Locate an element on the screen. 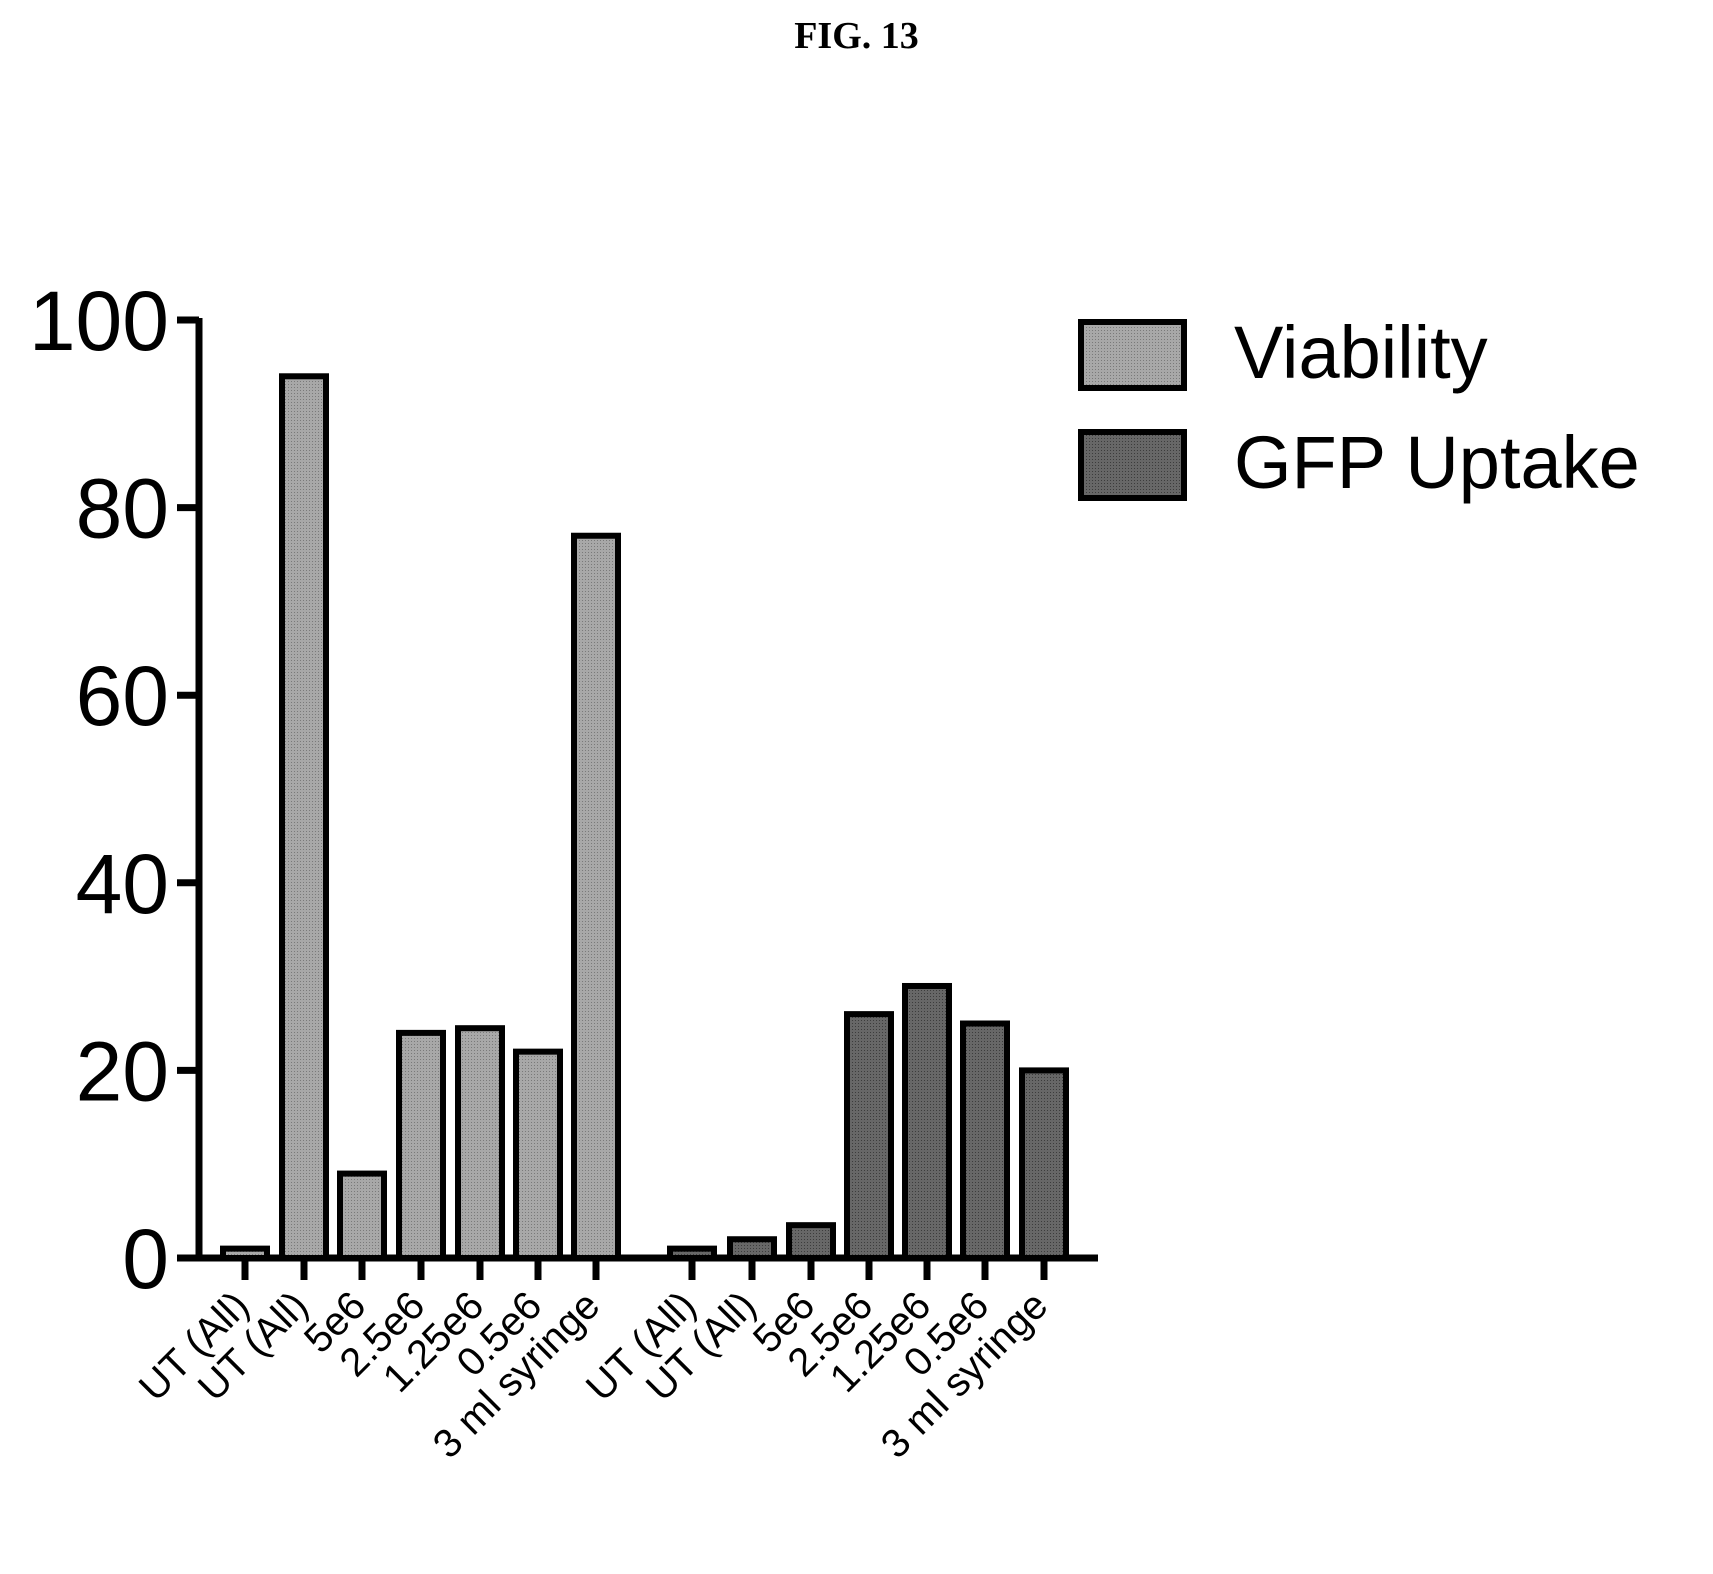 This screenshot has width=1713, height=1574. y-axis: 0 20 40 60 80 100 is located at coordinates (116, 790).